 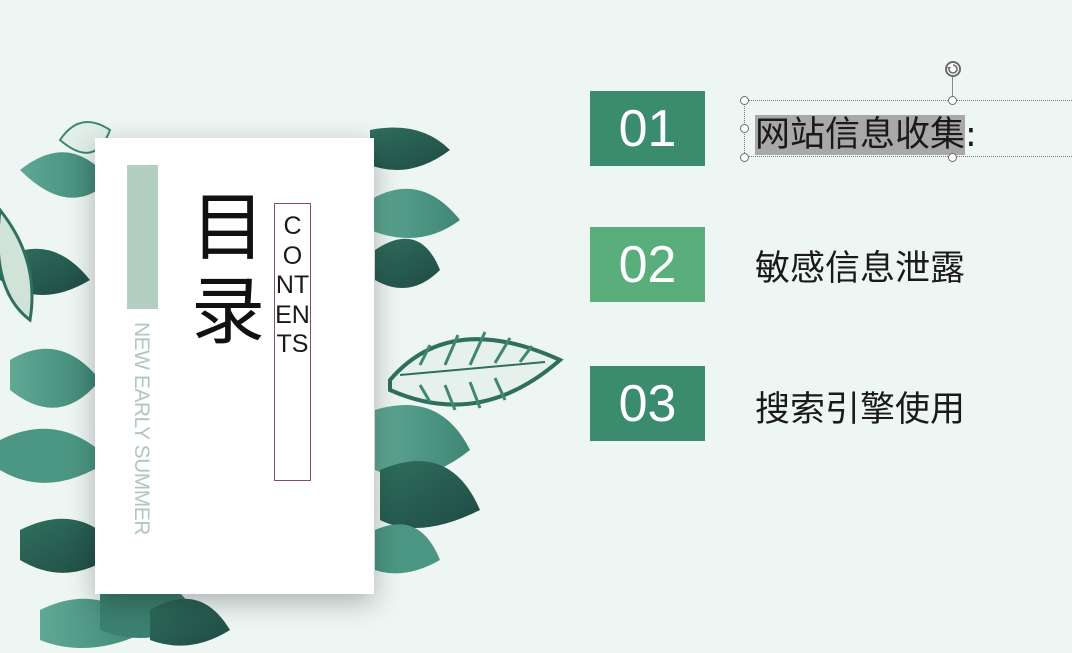 I want to click on item-number-01: 01, so click(x=647, y=128).